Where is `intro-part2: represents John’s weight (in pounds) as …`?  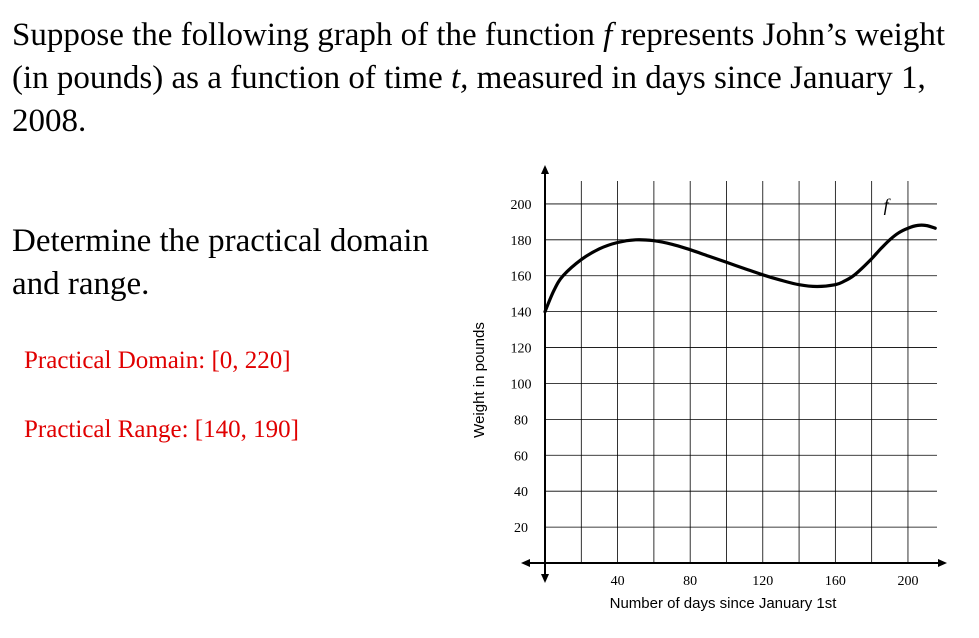
intro-part2: represents John’s weight (in pounds) as … is located at coordinates (479, 56).